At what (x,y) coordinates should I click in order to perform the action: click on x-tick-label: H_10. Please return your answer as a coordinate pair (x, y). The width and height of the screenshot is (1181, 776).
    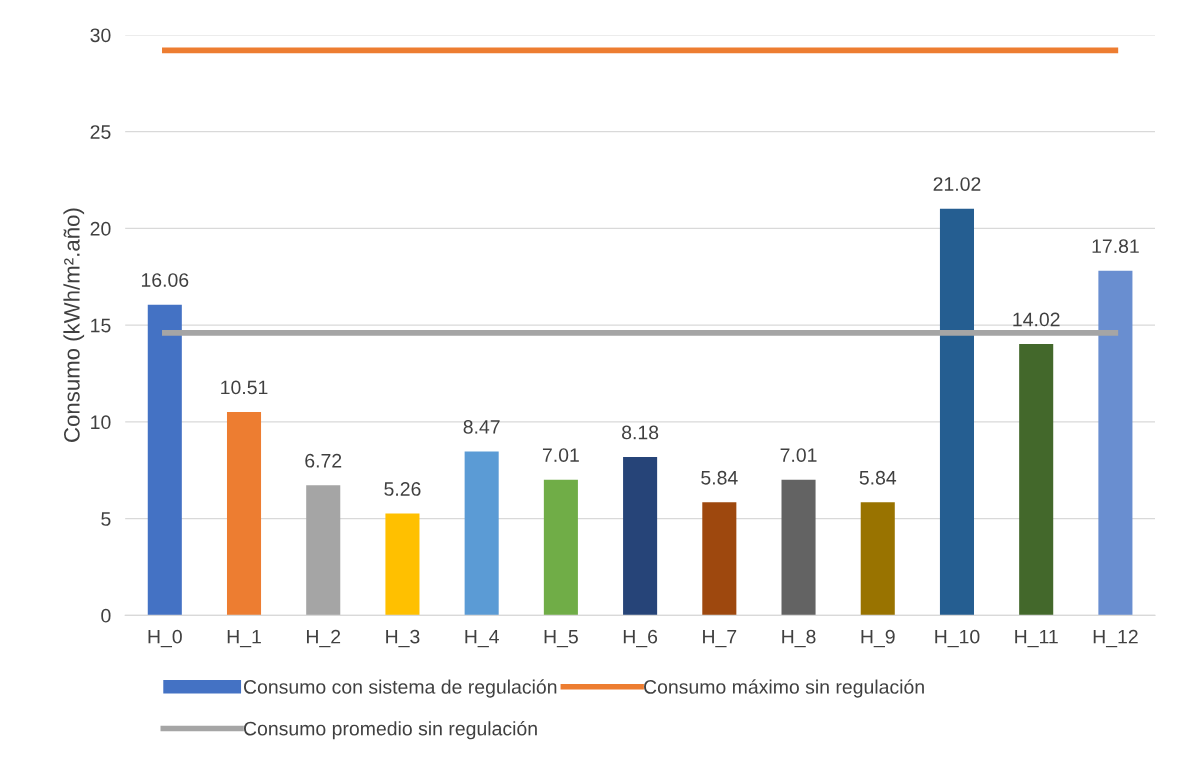
    Looking at the image, I should click on (957, 638).